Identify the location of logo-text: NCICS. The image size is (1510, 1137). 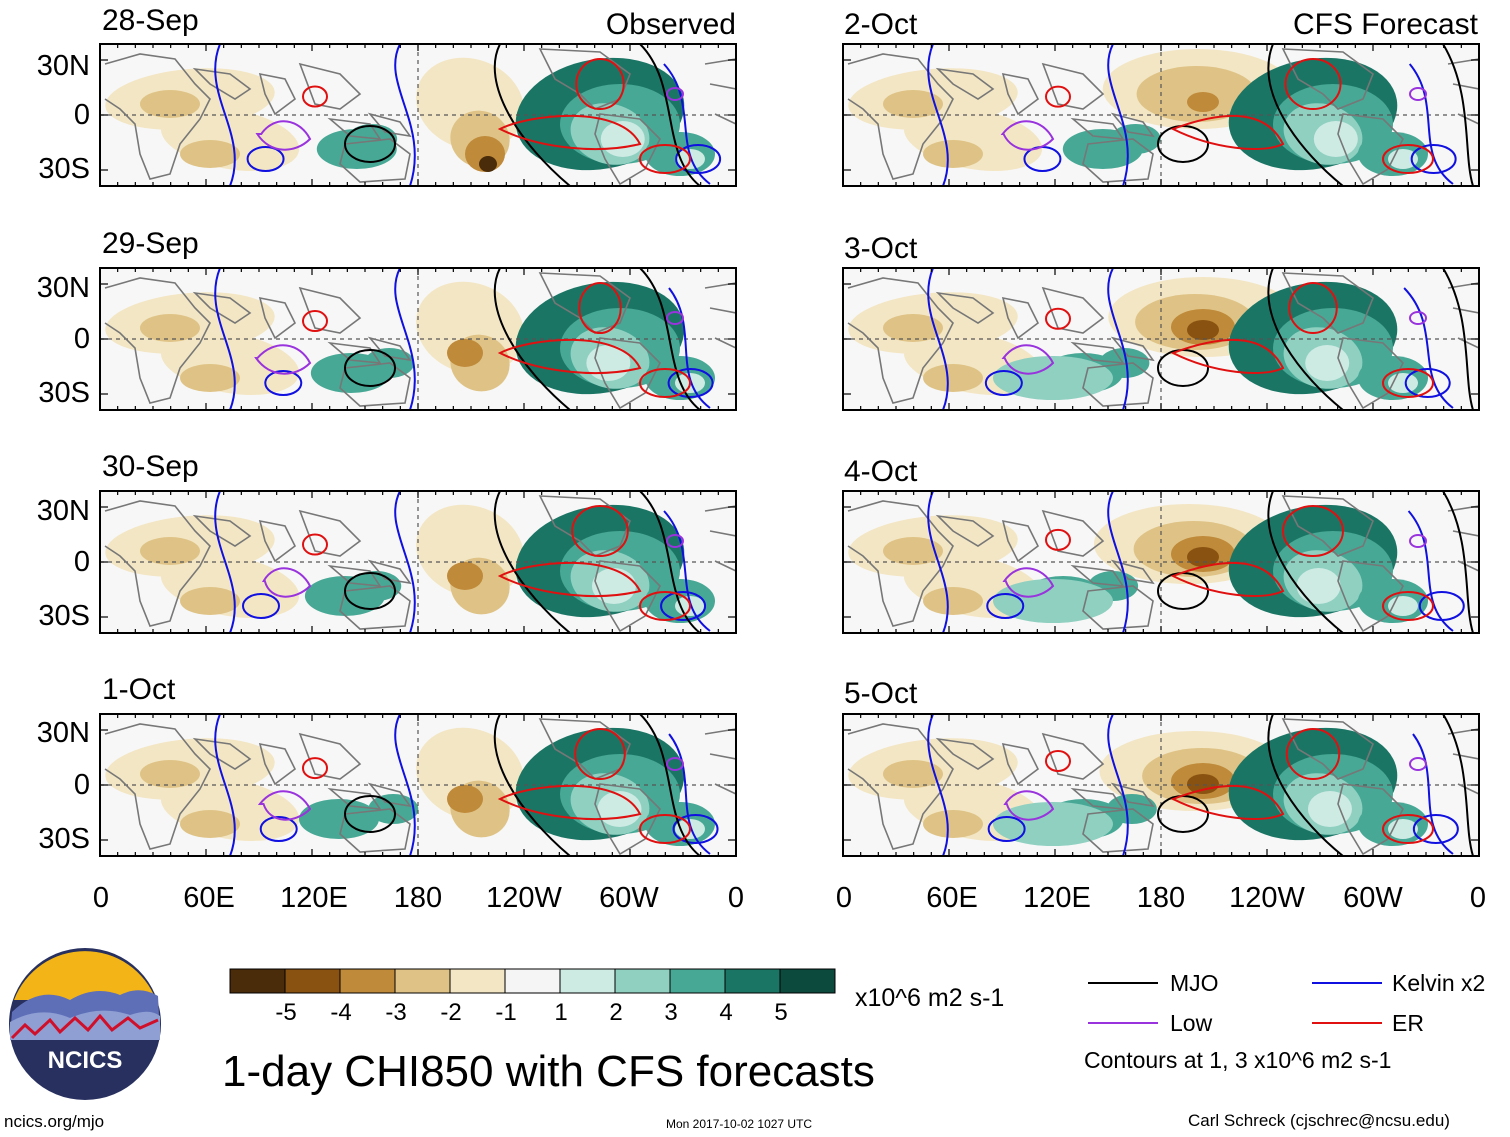
(85, 1060).